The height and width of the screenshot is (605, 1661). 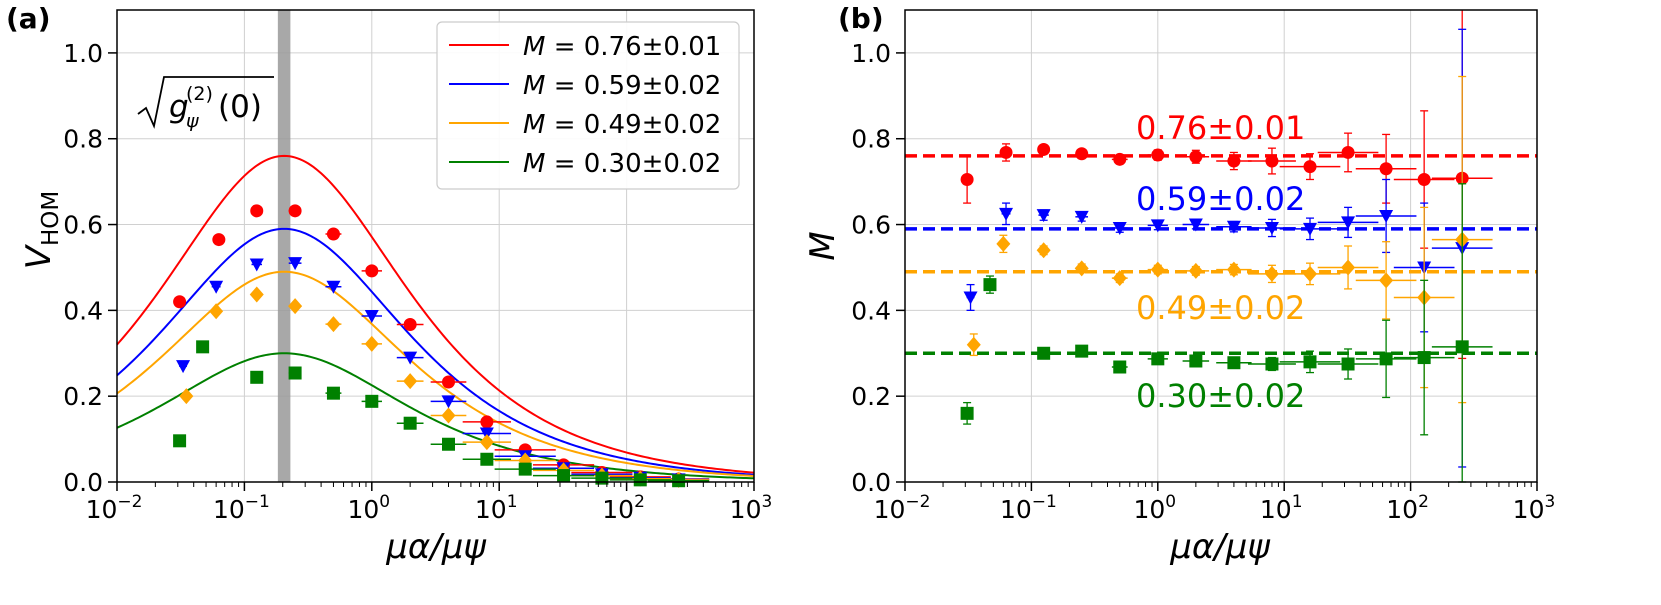 I want to click on annotation-arg: (0), so click(x=240, y=107).